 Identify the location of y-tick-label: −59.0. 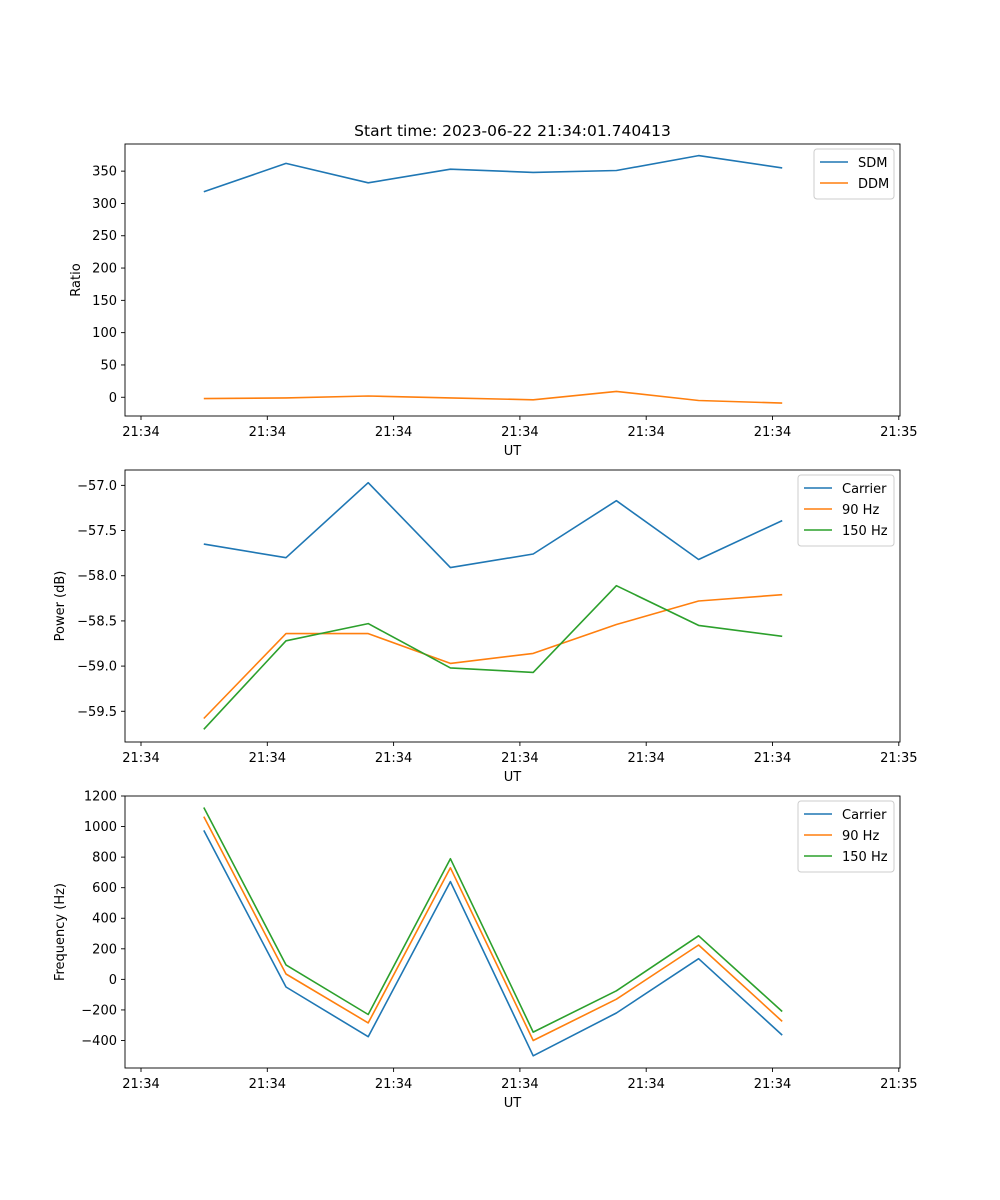
(97, 667).